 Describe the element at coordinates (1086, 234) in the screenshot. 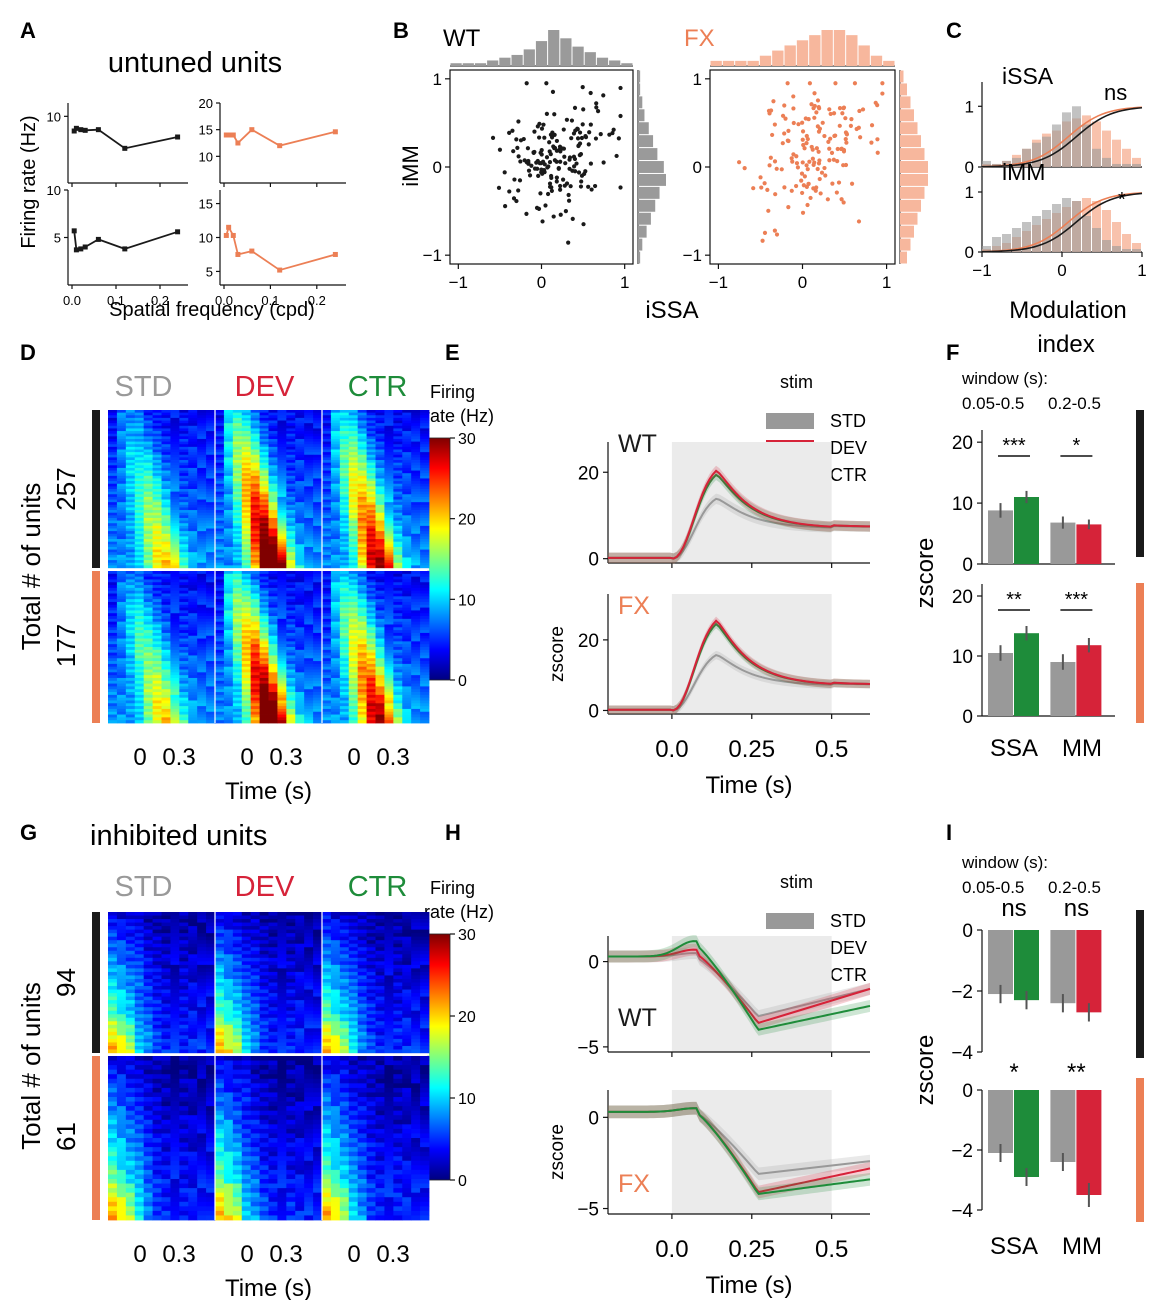

I see `wt-hist-bar` at that location.